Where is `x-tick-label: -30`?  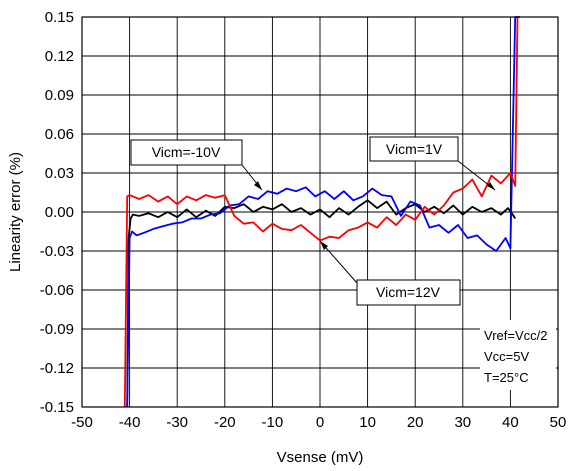
x-tick-label: -30 is located at coordinates (177, 422).